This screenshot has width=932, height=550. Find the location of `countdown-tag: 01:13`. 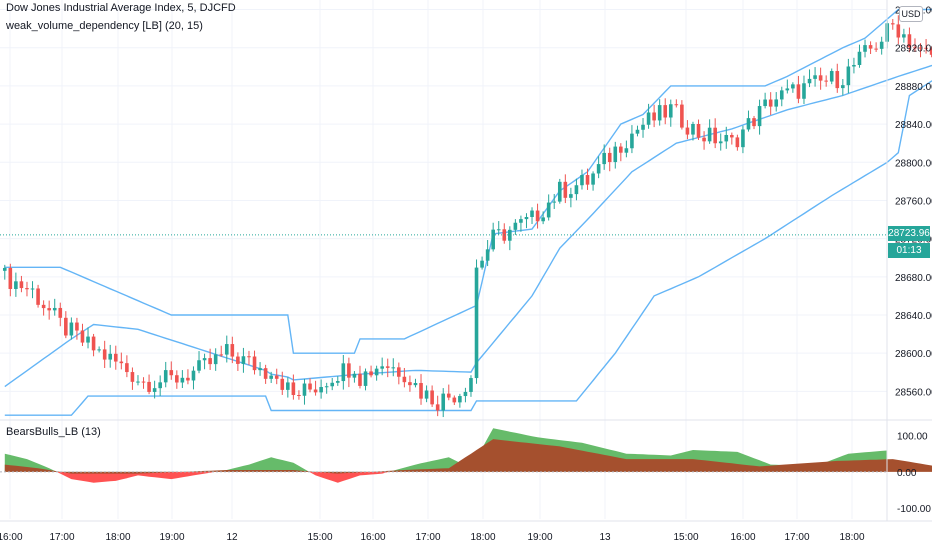

countdown-tag: 01:13 is located at coordinates (909, 250).